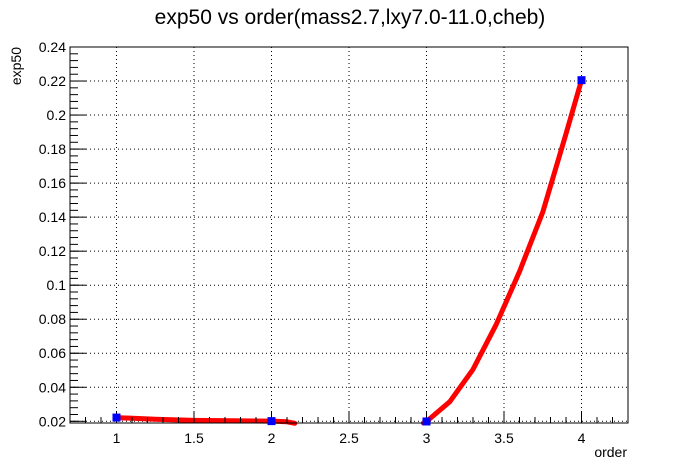 The width and height of the screenshot is (696, 472). I want to click on x-tick-label: 2, so click(272, 438).